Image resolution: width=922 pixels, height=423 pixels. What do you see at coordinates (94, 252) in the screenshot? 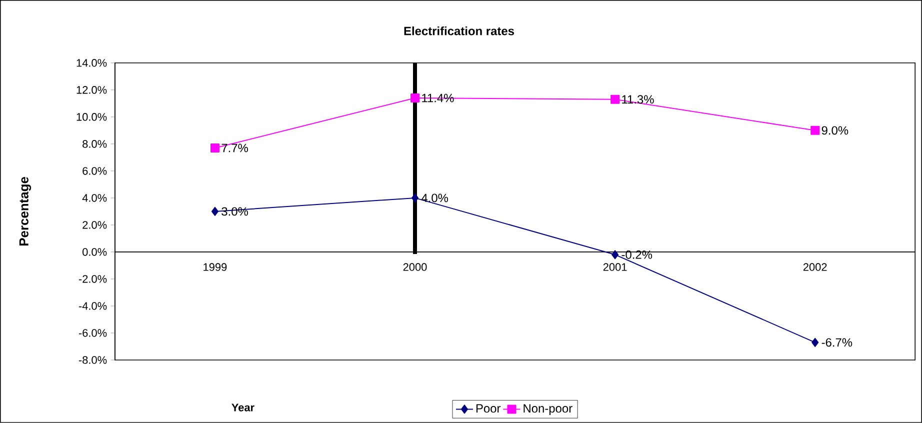
I see `y-tick-label: 0.0%` at bounding box center [94, 252].